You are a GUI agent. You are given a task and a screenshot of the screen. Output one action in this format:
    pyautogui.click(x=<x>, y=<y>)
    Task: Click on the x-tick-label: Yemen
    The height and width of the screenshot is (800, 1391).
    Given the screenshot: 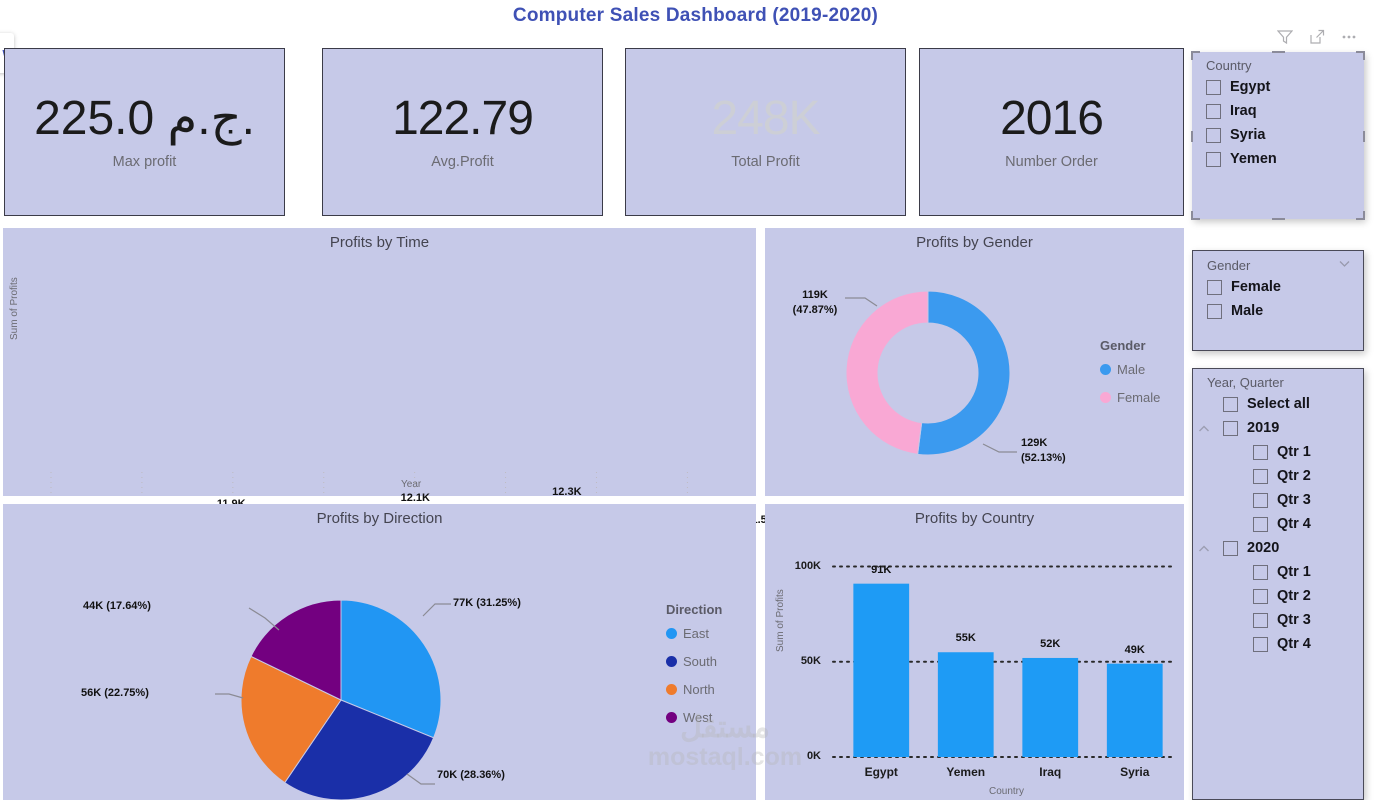 What is the action you would take?
    pyautogui.click(x=966, y=772)
    